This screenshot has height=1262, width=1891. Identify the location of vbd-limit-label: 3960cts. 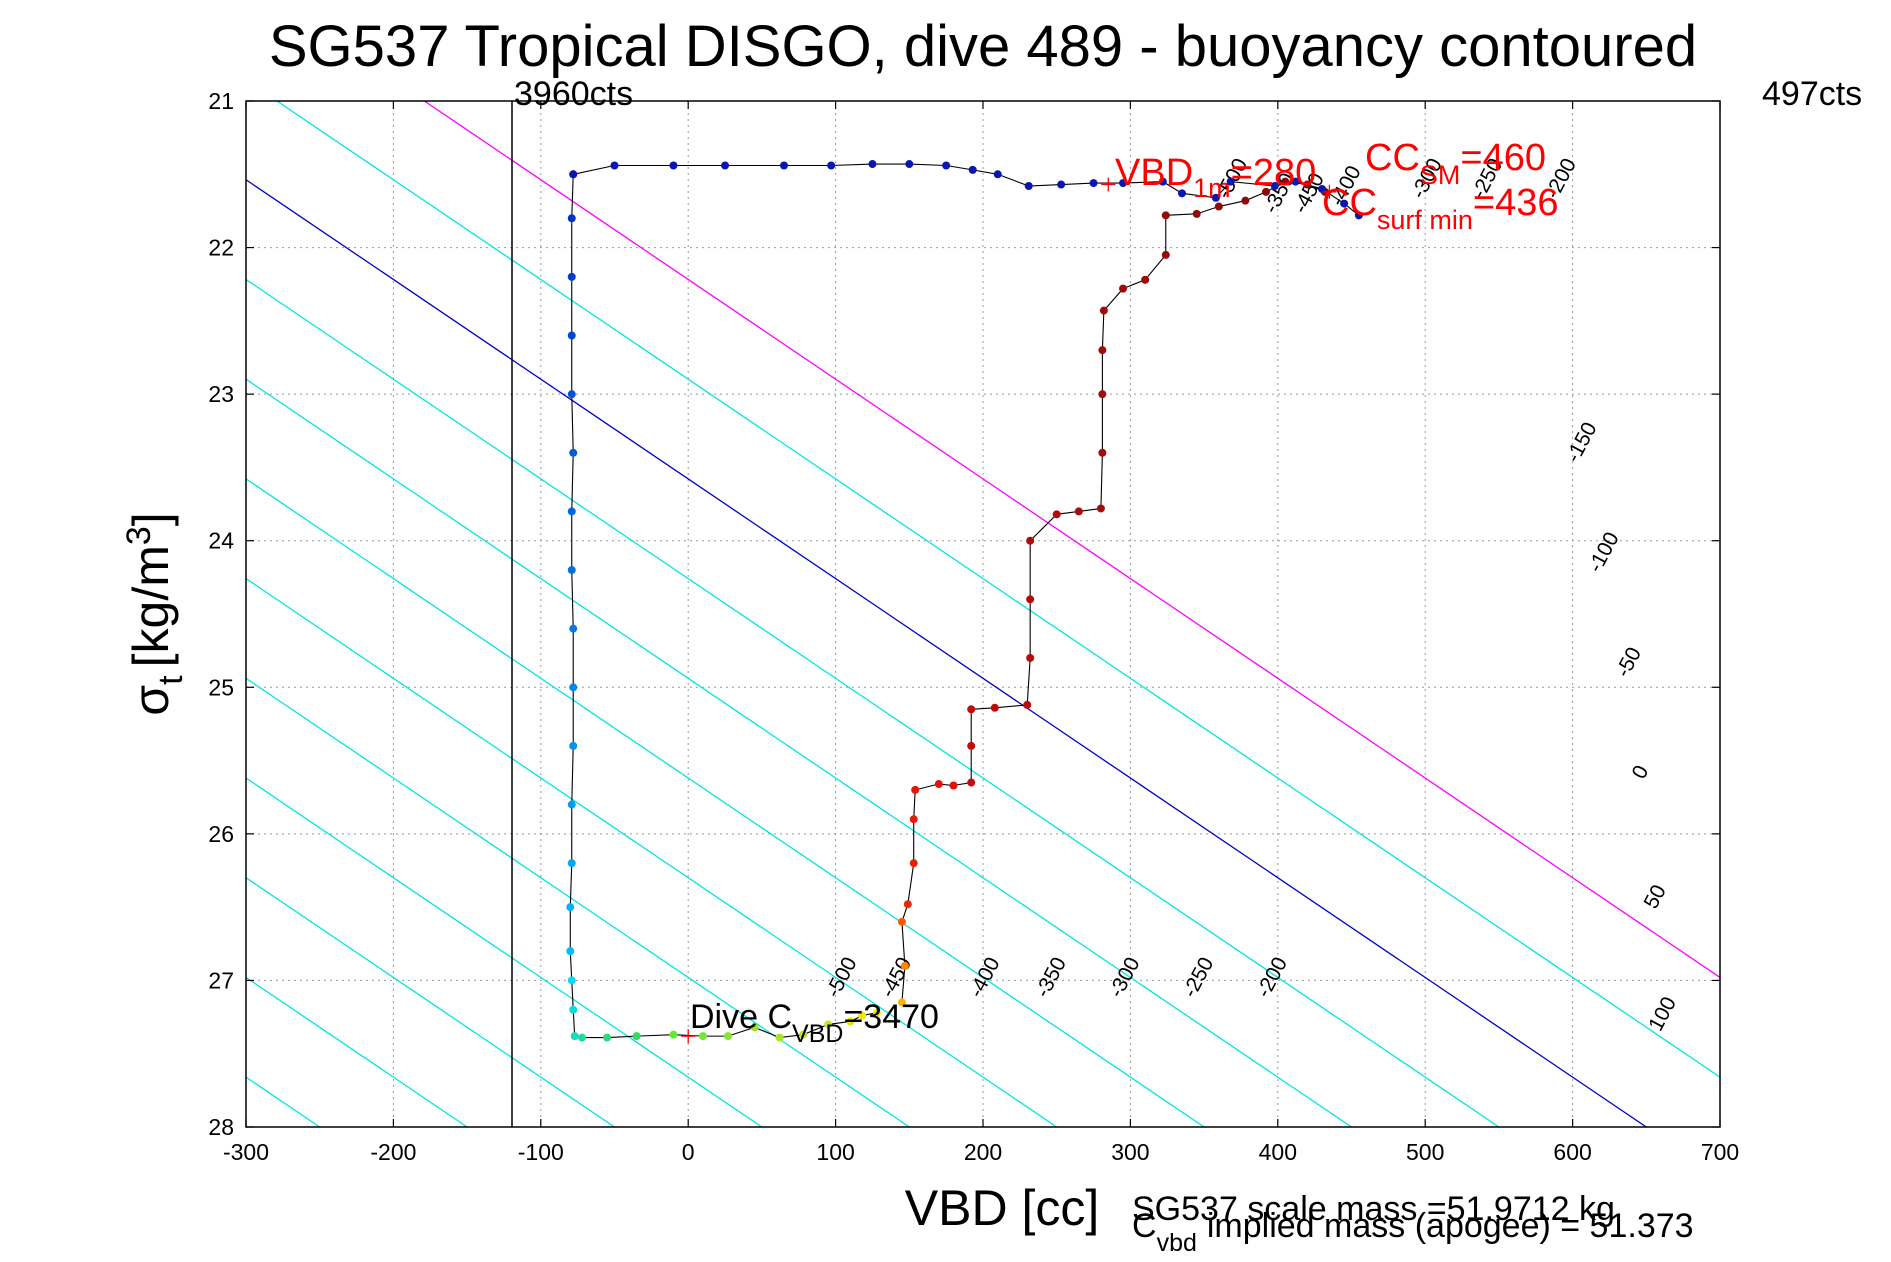
(573, 94).